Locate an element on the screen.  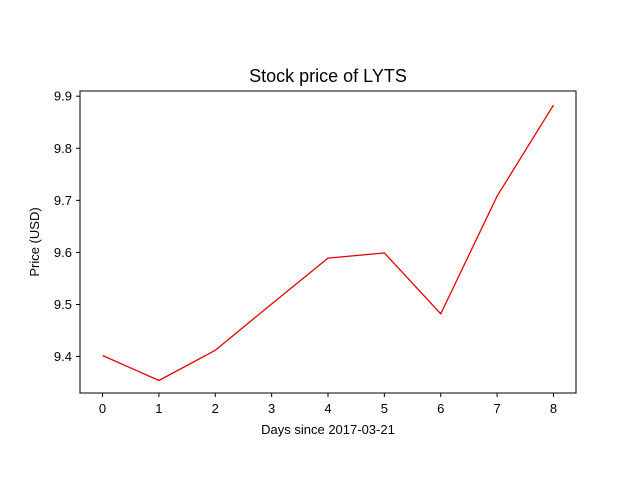
y-axis-label: Price (USD) is located at coordinates (34, 241).